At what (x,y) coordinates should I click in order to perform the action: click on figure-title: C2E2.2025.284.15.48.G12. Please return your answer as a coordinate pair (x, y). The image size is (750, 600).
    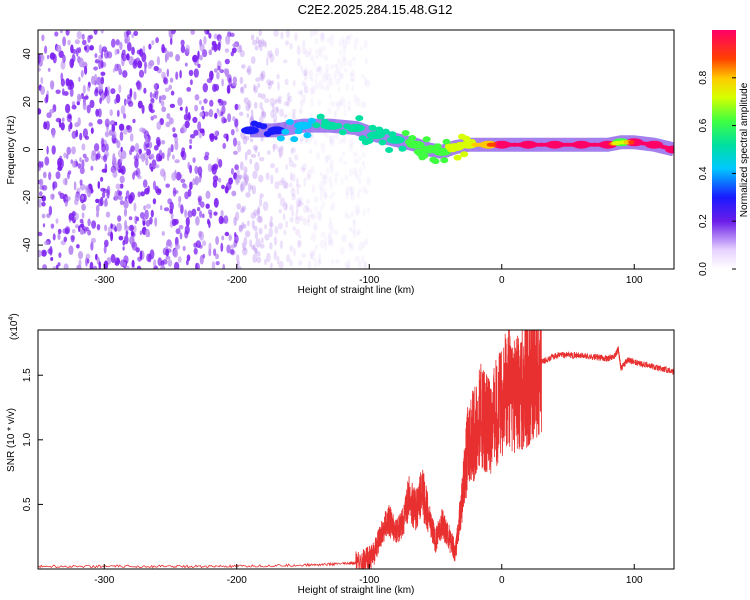
    Looking at the image, I should click on (375, 9).